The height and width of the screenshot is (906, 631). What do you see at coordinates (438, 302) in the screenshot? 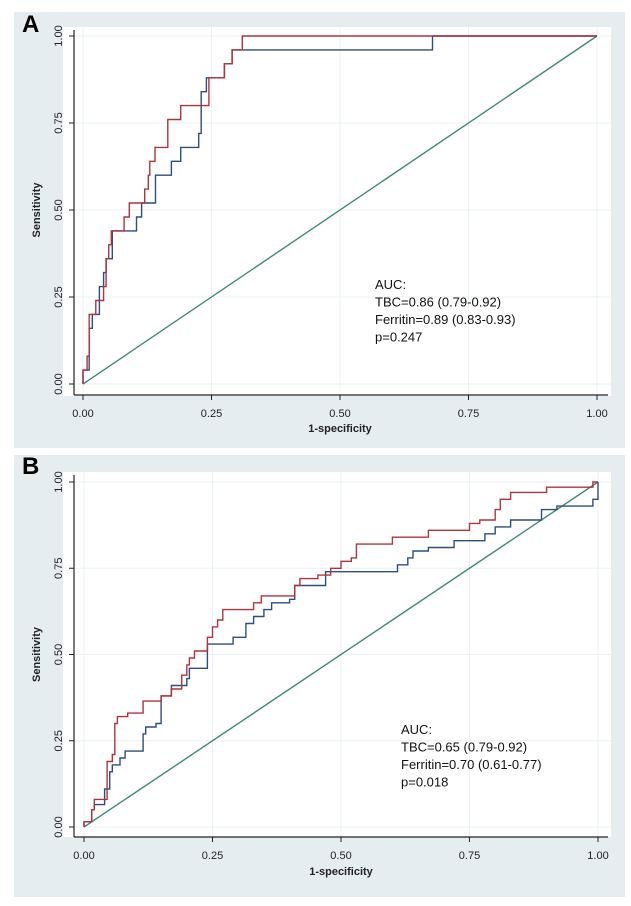
I see `auc-annotation-line: TBC=0.86 (0.79-0.92)` at bounding box center [438, 302].